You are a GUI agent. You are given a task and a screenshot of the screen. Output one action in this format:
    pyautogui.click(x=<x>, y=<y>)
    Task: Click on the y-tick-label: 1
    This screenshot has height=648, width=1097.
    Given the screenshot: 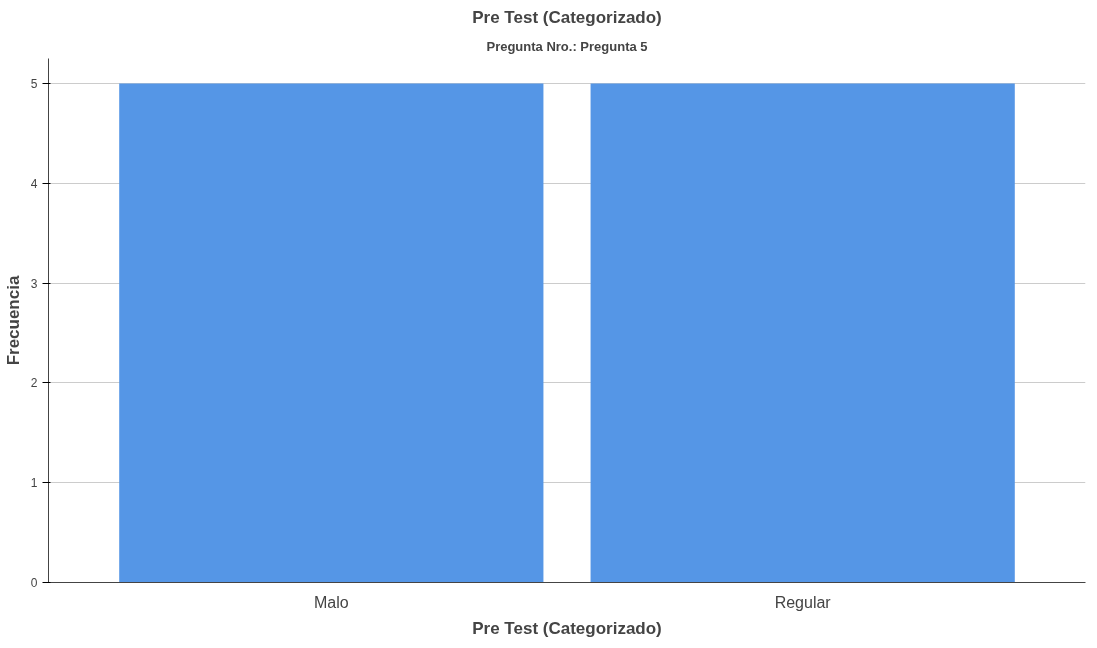 What is the action you would take?
    pyautogui.click(x=34, y=483)
    